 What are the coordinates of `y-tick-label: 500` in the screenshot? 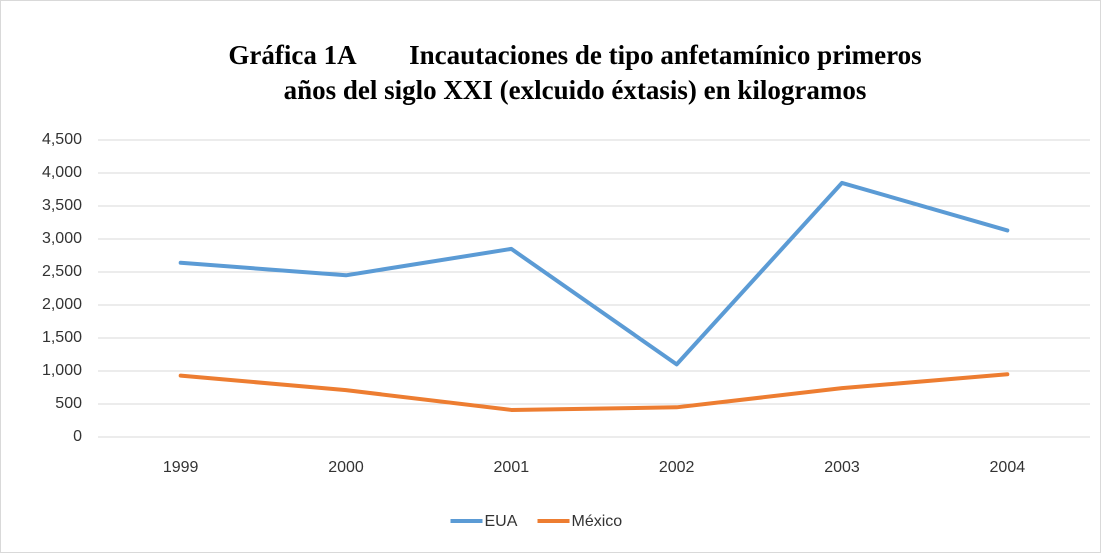 It's located at (68, 403).